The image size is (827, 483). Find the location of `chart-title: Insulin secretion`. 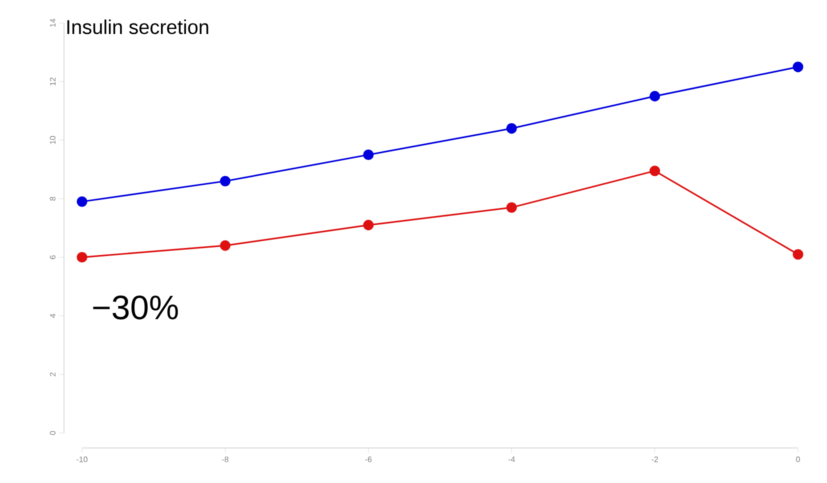

chart-title: Insulin secretion is located at coordinates (137, 27).